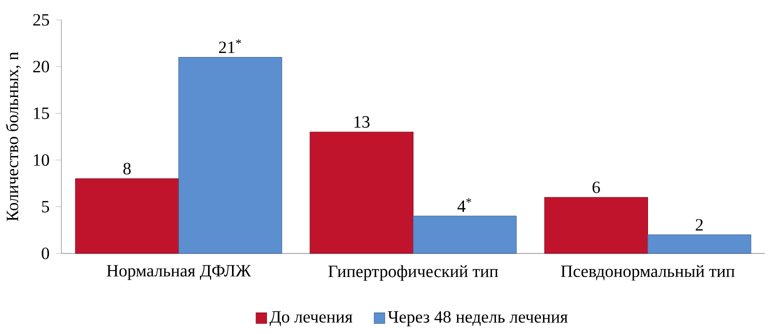  Describe the element at coordinates (596, 188) in the screenshot. I see `data-label: 6` at that location.